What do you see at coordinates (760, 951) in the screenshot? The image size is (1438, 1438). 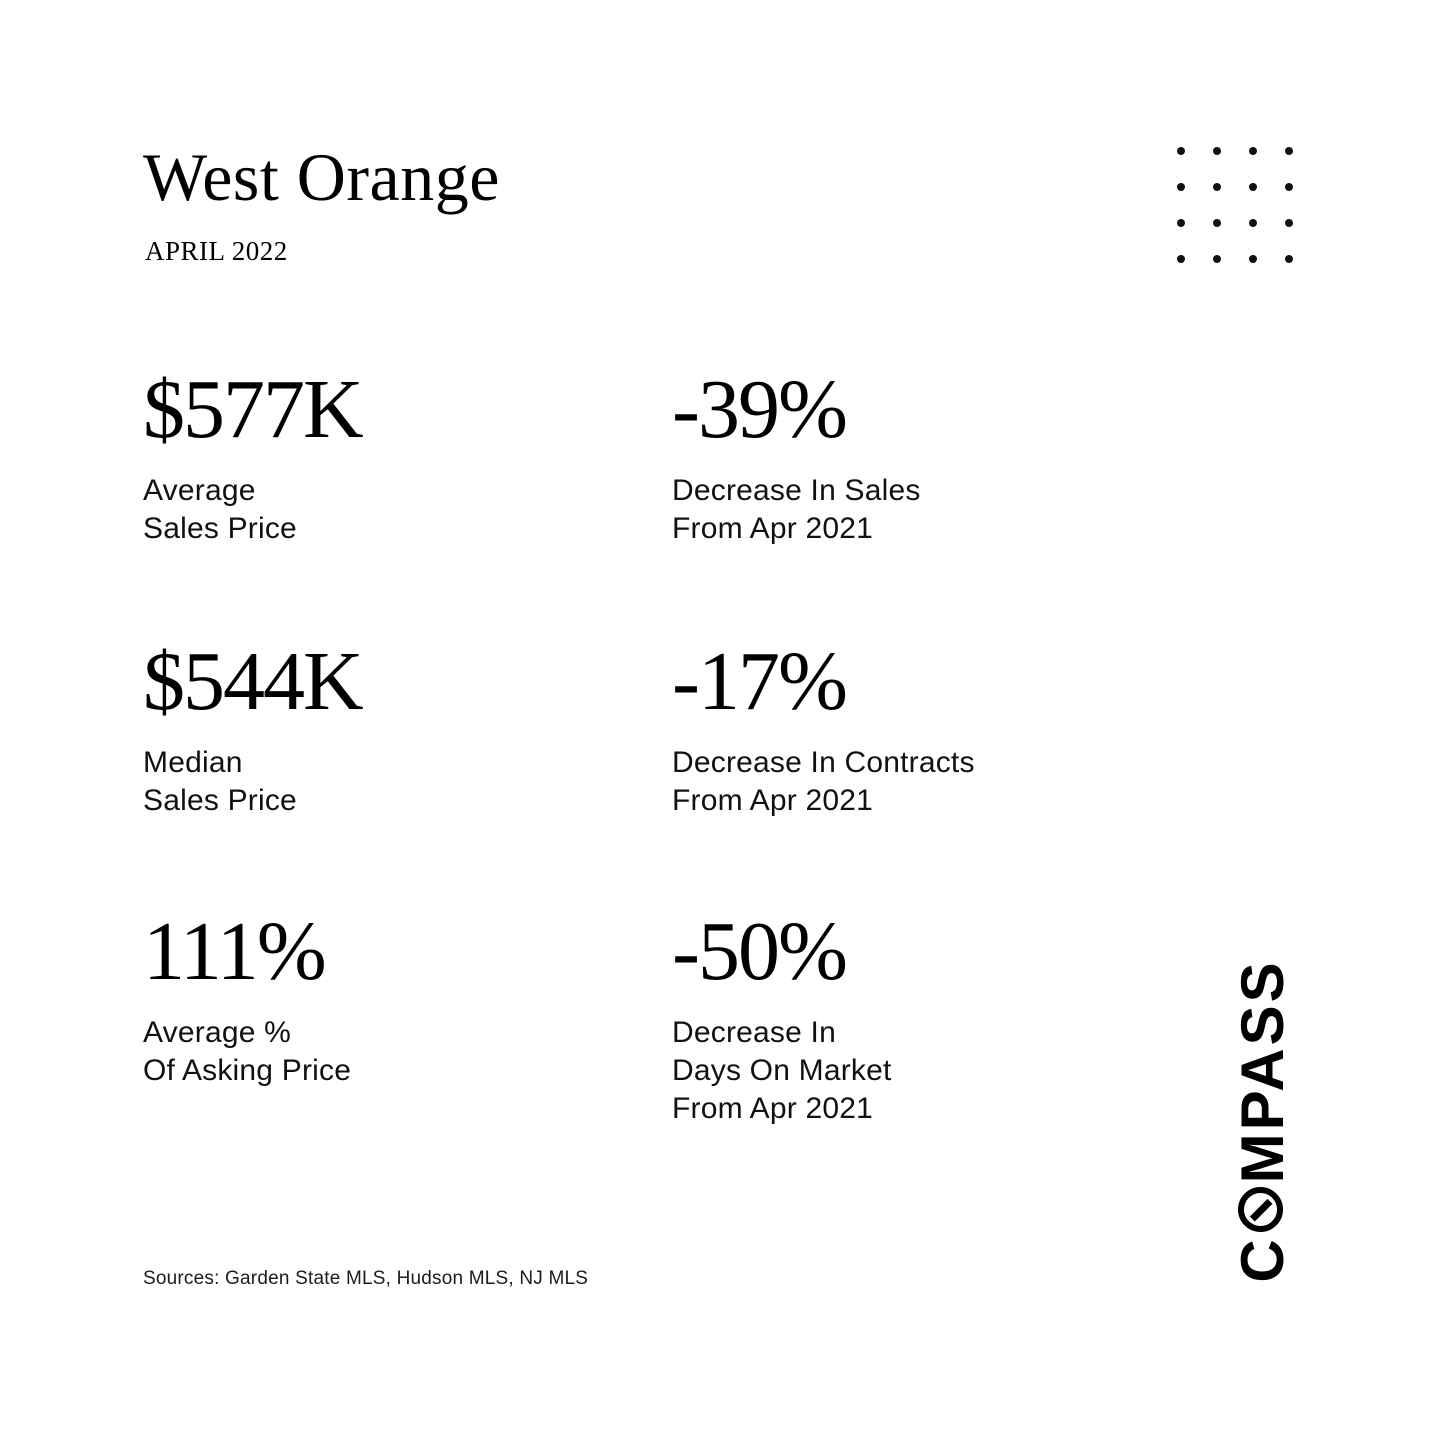 I see `stat-value: -50%` at bounding box center [760, 951].